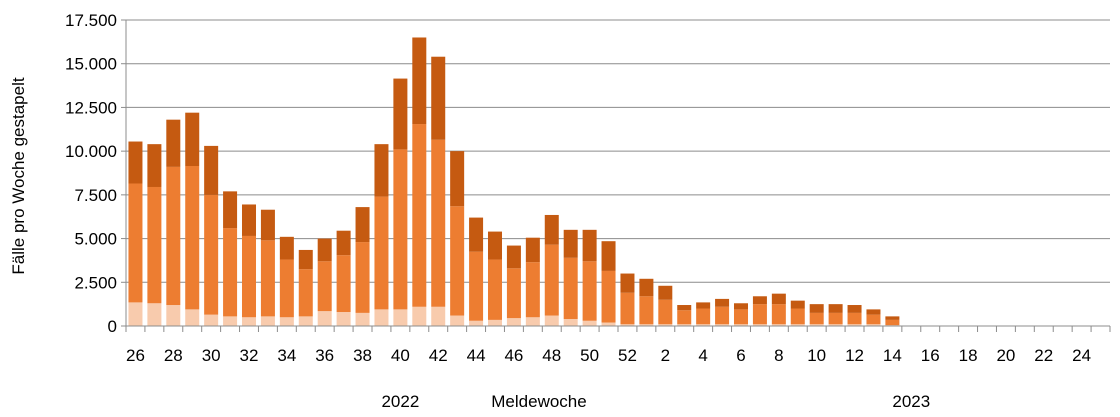 The image size is (1120, 417). I want to click on x-tick-label: 10, so click(816, 355).